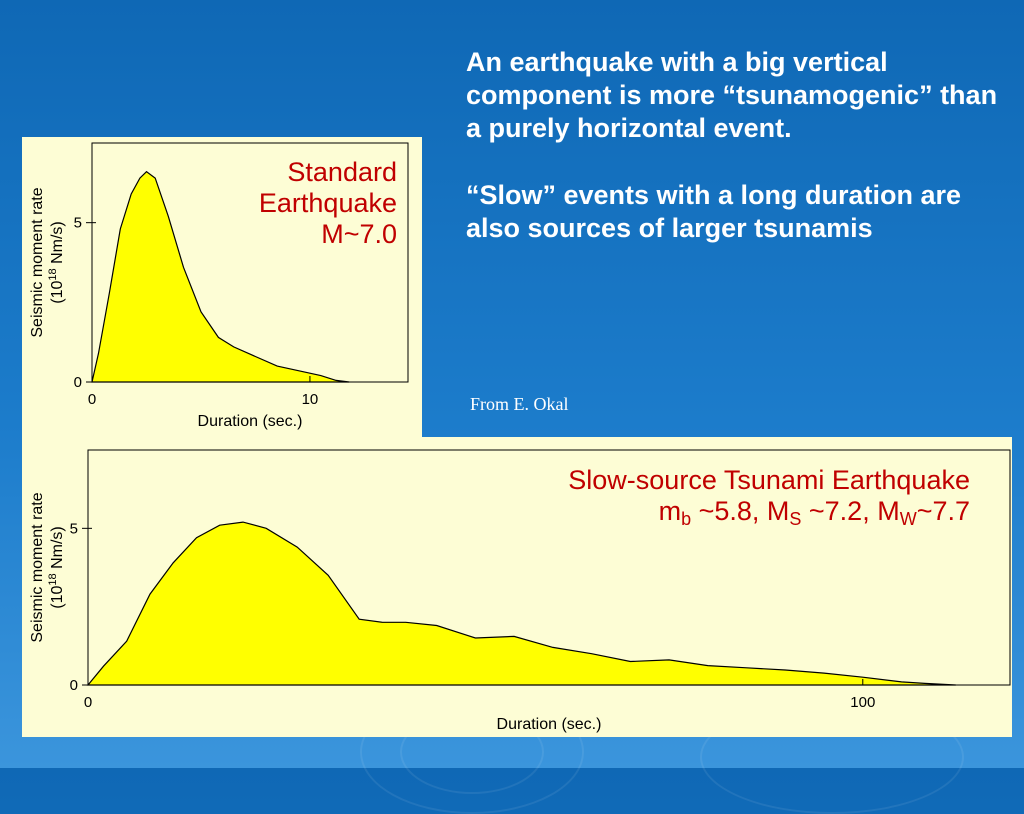 The height and width of the screenshot is (814, 1024). I want to click on annotation-line: Earthquake, so click(327, 203).